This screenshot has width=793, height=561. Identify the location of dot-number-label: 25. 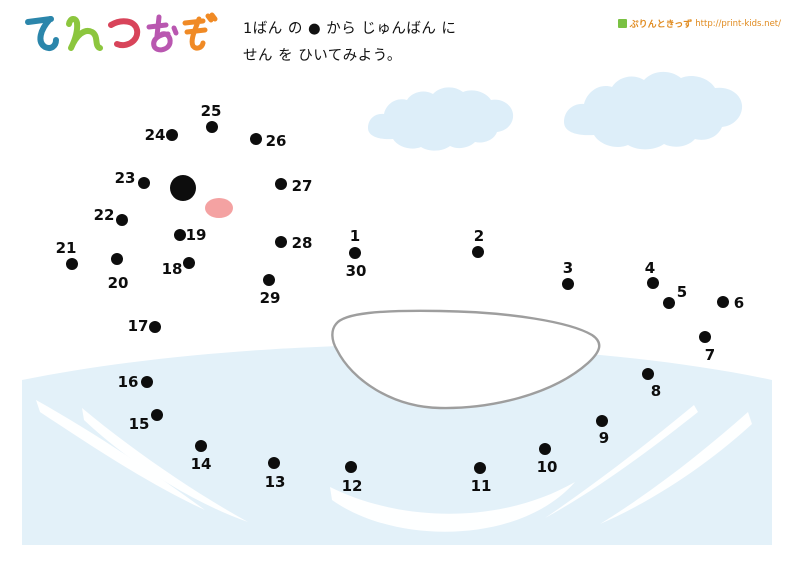
(211, 111).